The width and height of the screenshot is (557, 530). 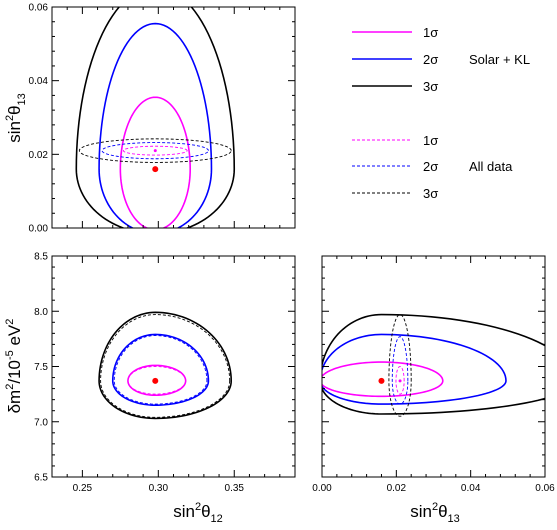 What do you see at coordinates (395, 32) in the screenshot?
I see `legend-solid-1sigma: 1σ` at bounding box center [395, 32].